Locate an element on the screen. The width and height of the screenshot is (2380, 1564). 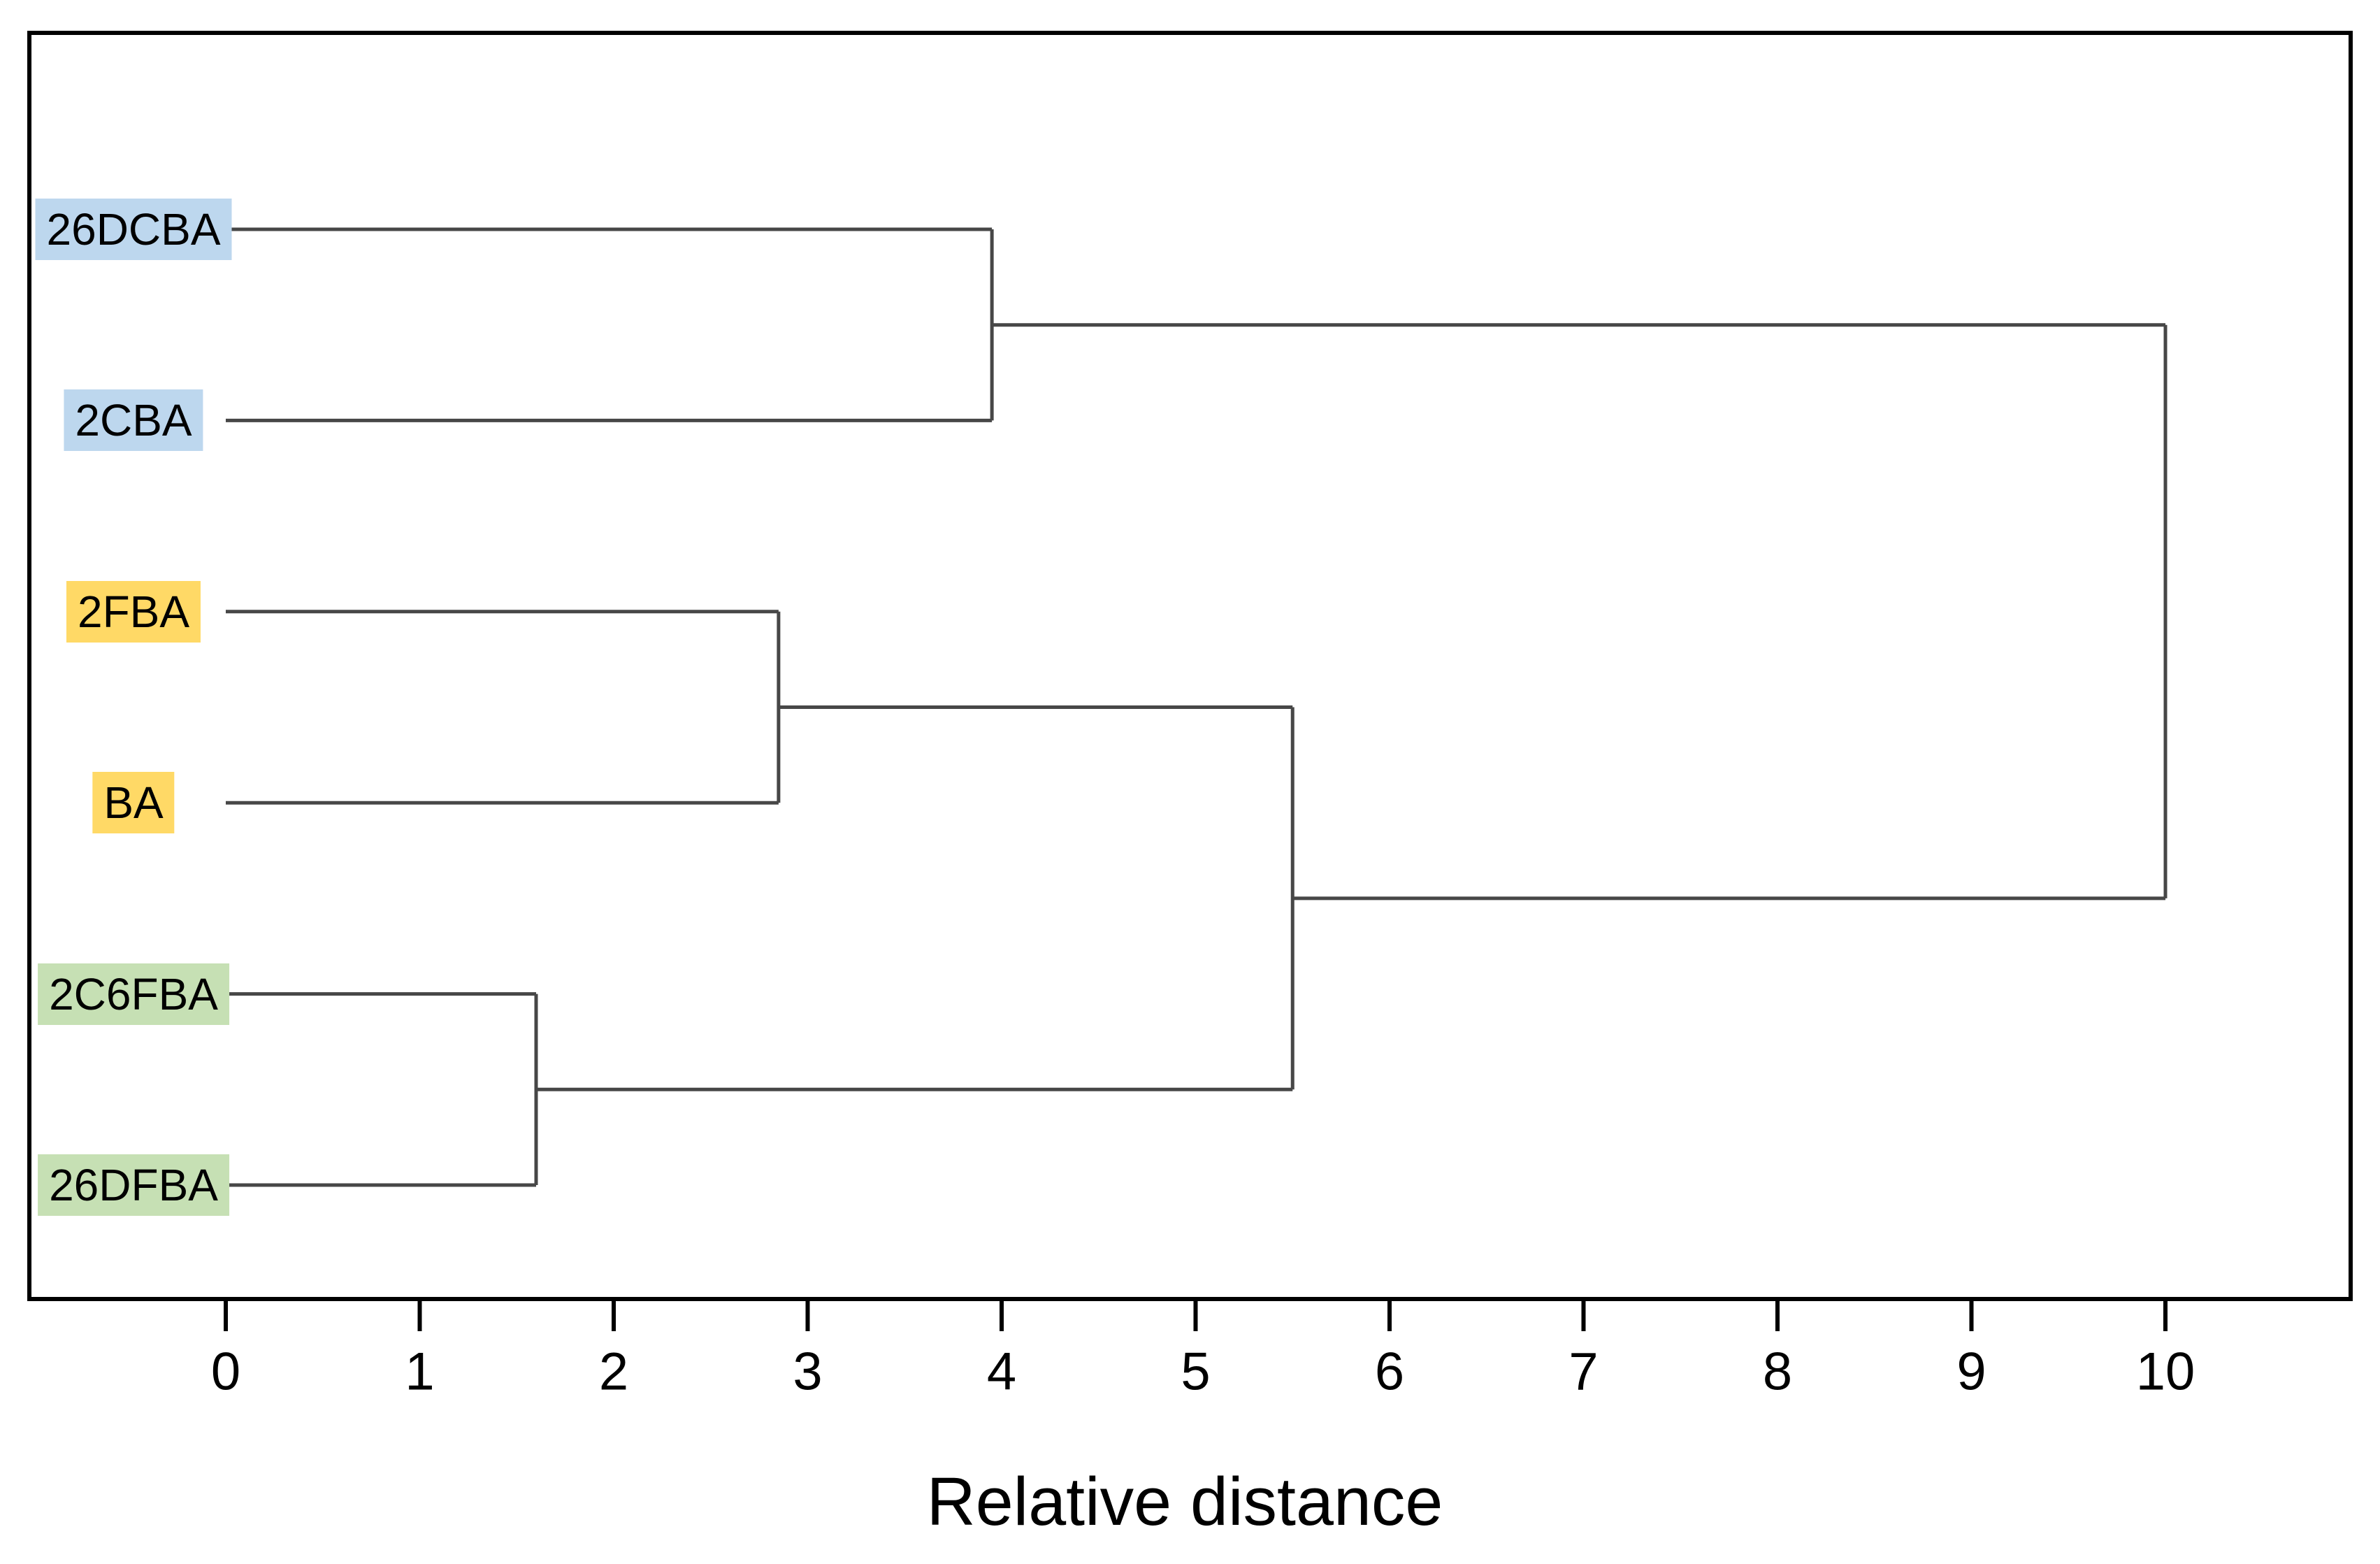
axis-tick-label: 4 is located at coordinates (1002, 1372).